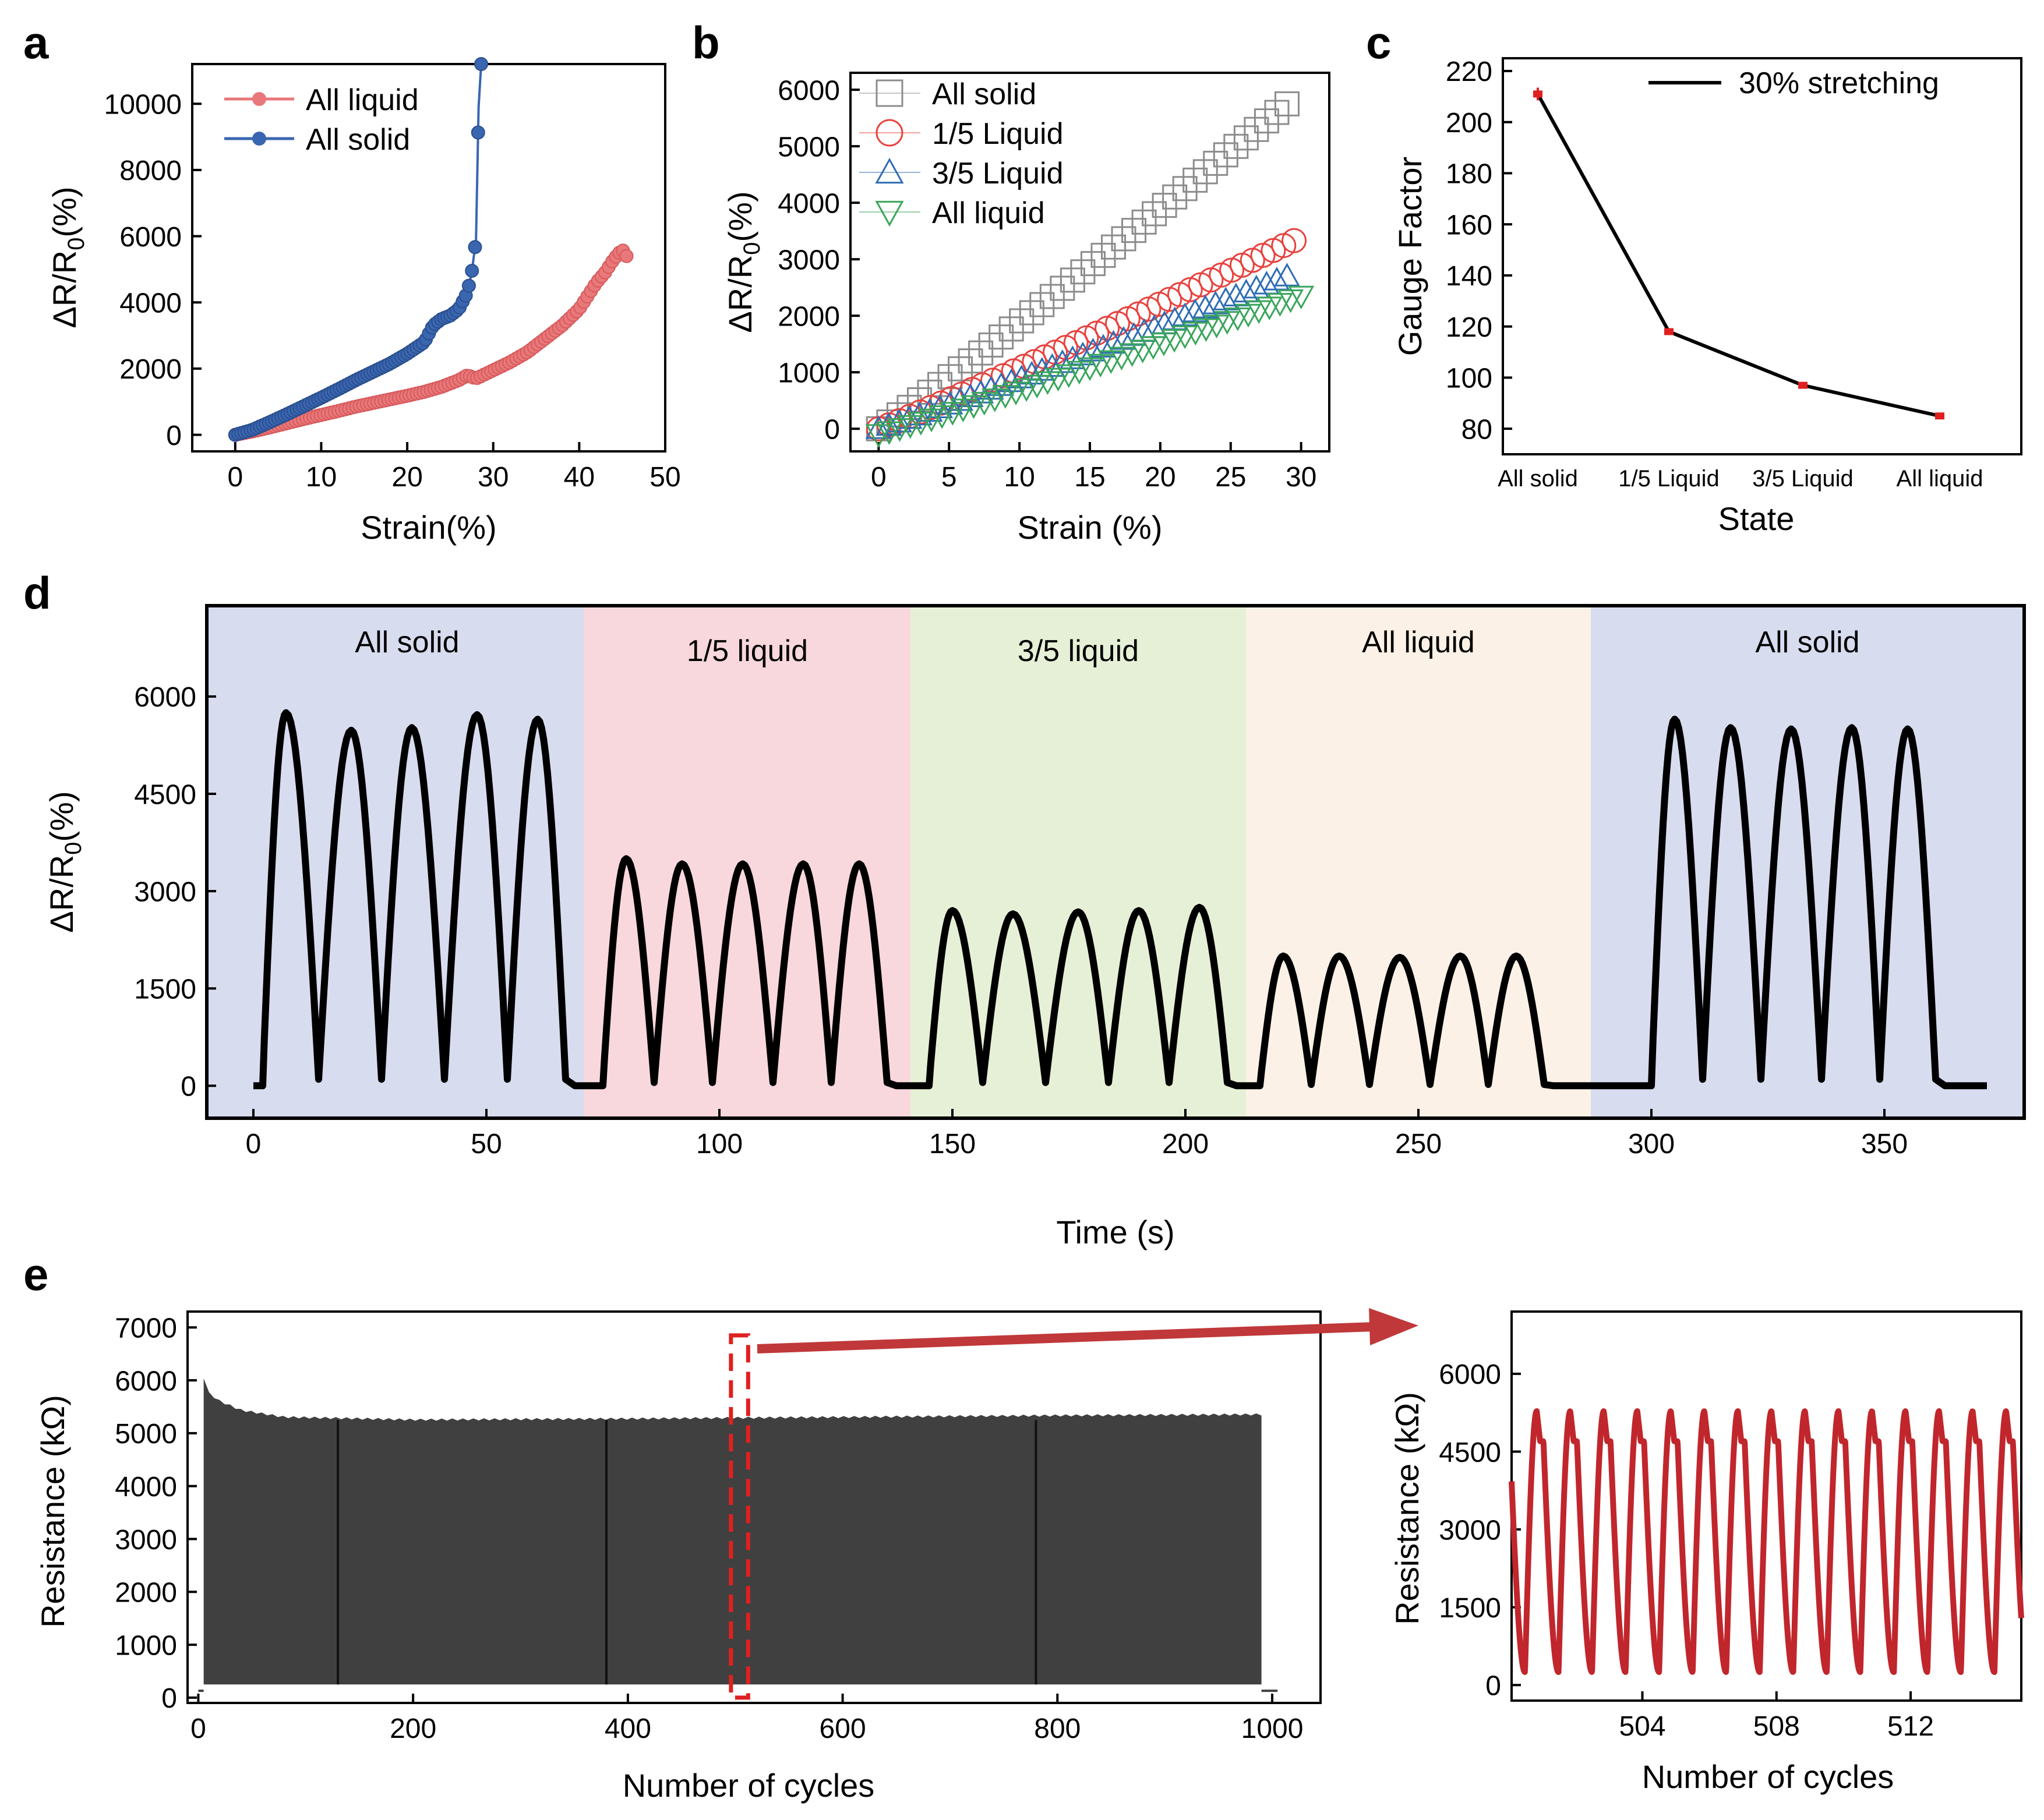  I want to click on panel-e-left-ytick-label: 1000, so click(146, 1645).